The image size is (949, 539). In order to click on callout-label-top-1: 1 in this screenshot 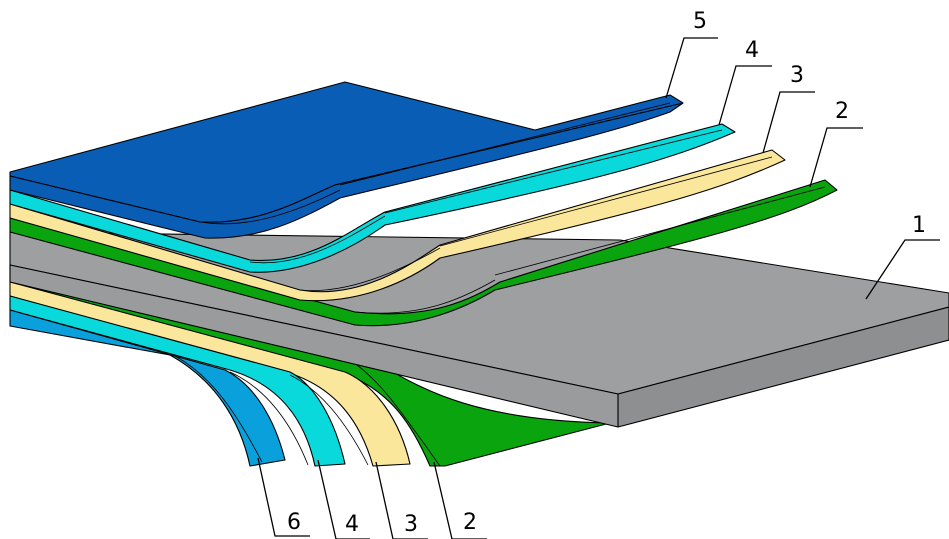, I will do `click(919, 225)`.